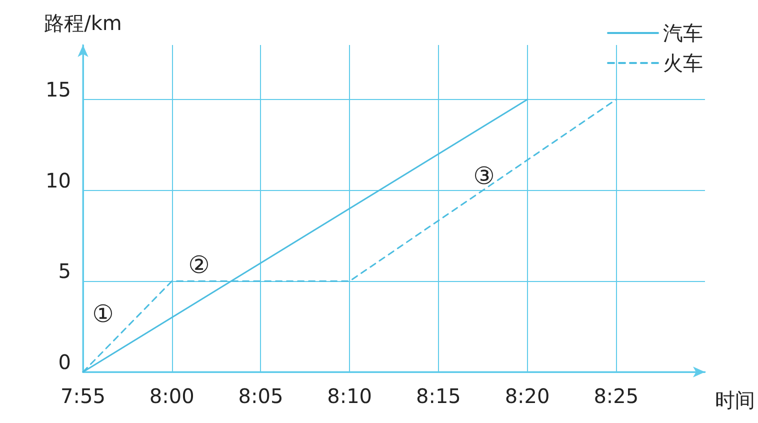 The image size is (758, 423). What do you see at coordinates (58, 90) in the screenshot?
I see `y-tick-label: 15` at bounding box center [58, 90].